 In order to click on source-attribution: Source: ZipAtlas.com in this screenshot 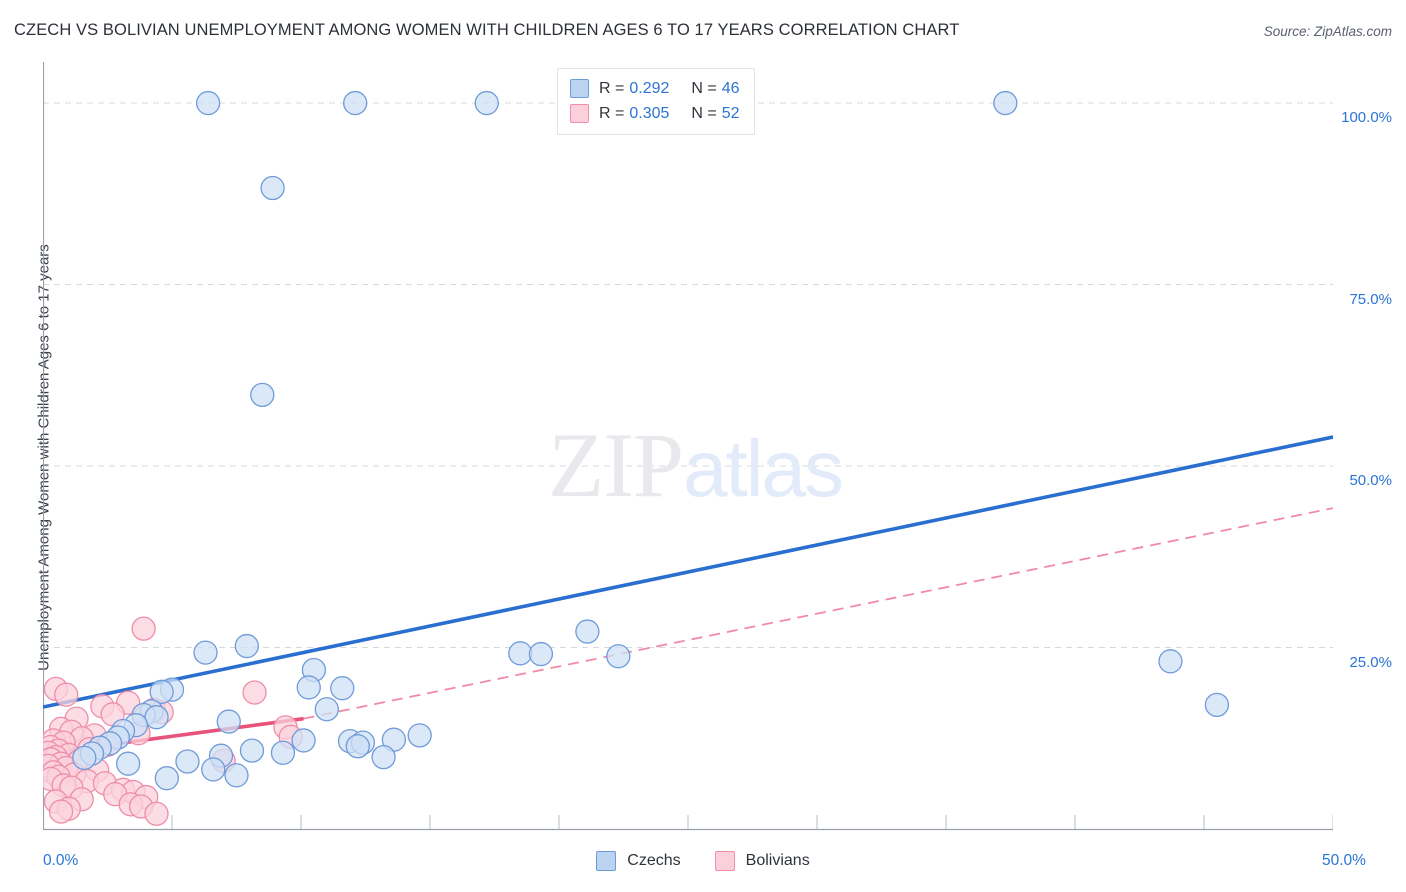, I will do `click(1327, 31)`.